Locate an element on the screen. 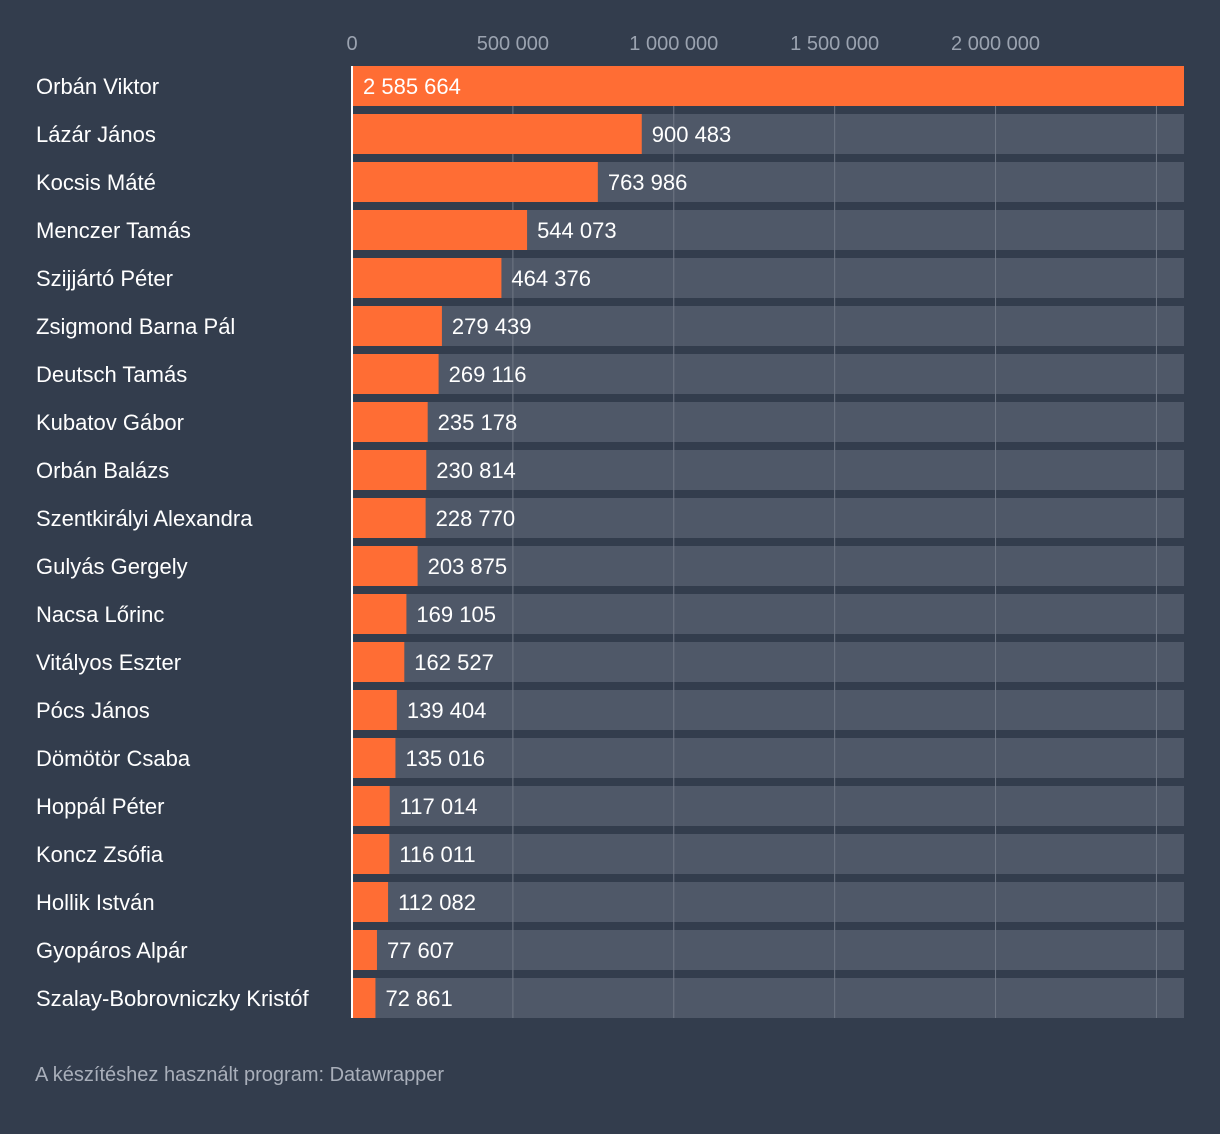 This screenshot has height=1134, width=1220. data-label: 2 585 664 is located at coordinates (412, 86).